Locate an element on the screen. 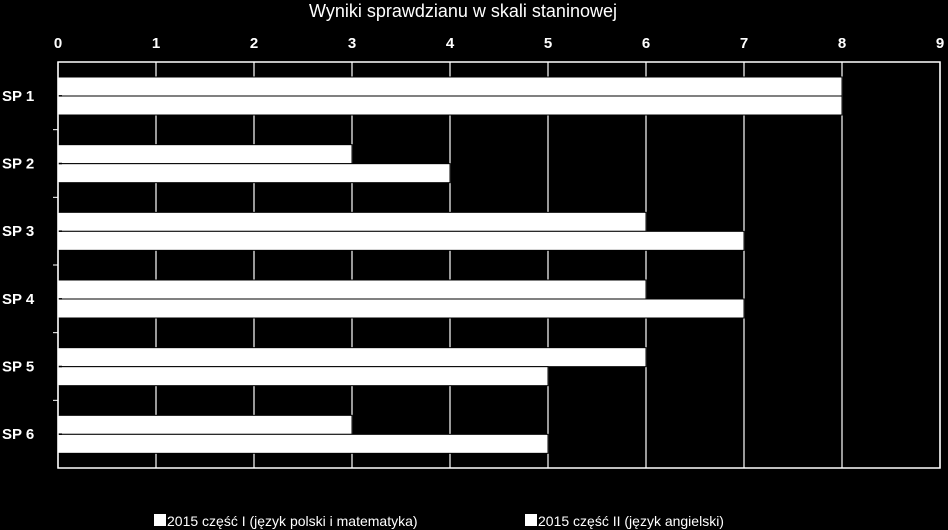 This screenshot has height=530, width=948. x-tick-label: 0 is located at coordinates (58, 43).